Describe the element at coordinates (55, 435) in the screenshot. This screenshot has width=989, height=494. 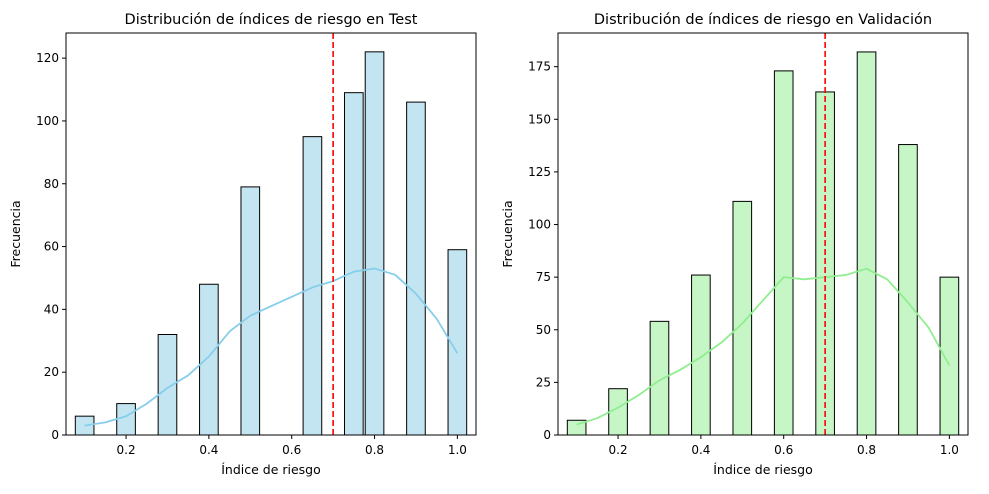
I see `test-ytick-label-0: 0` at that location.